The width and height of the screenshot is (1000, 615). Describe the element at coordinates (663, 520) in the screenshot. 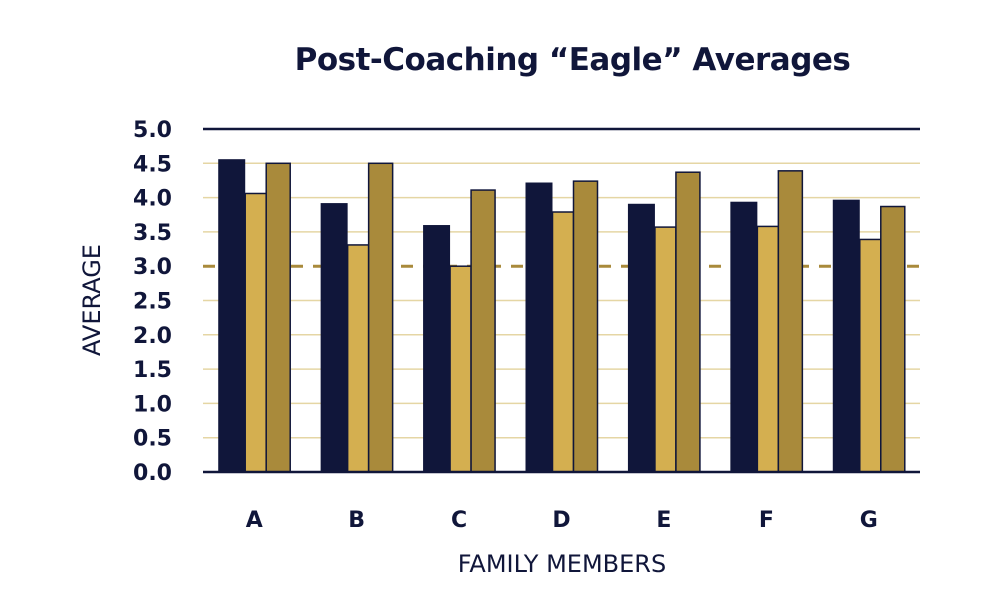

I see `x-tick-label: E` at that location.